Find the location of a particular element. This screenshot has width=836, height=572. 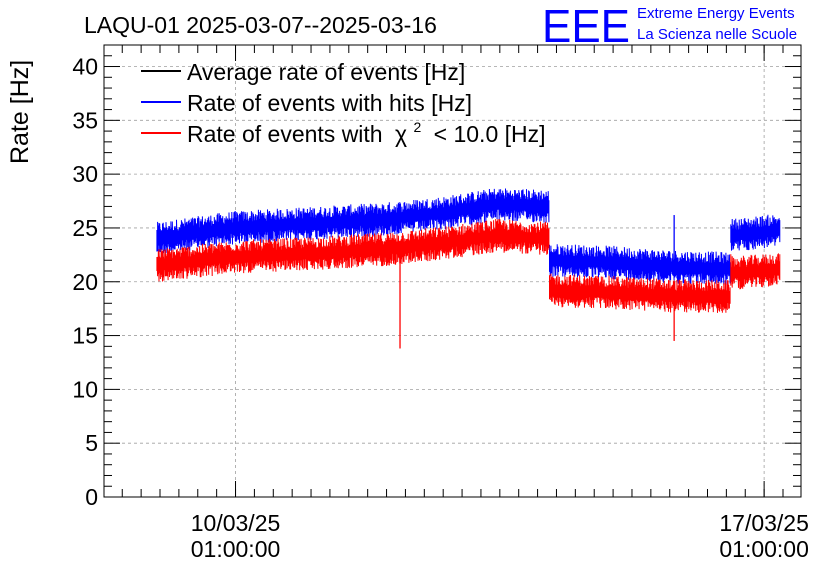

legend-label-hits: Rate of events with hits [Hz] is located at coordinates (329, 103).